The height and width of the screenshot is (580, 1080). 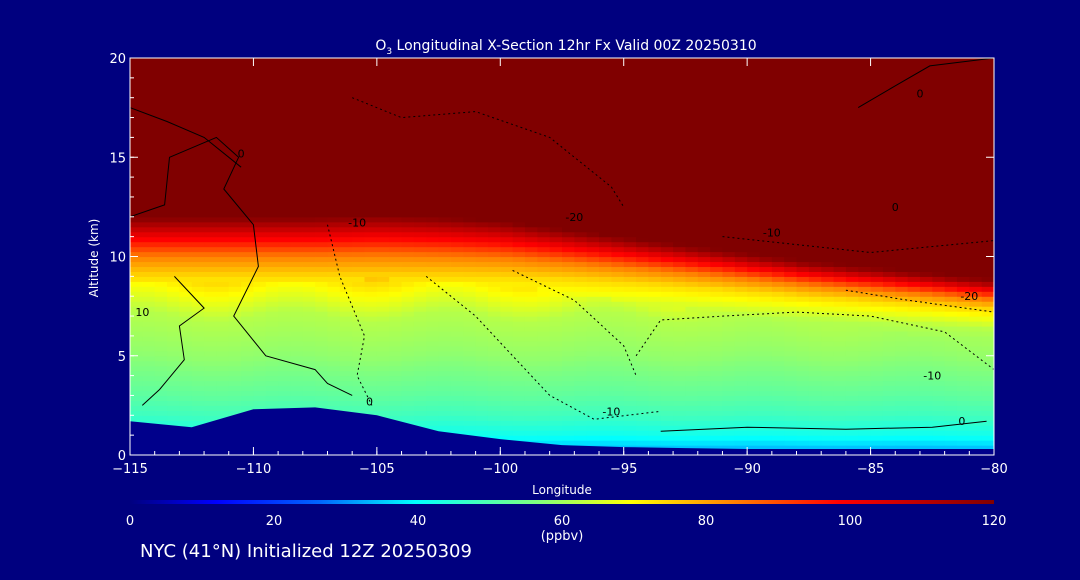 I want to click on colorbar-units-label: (ppbv), so click(x=562, y=536).